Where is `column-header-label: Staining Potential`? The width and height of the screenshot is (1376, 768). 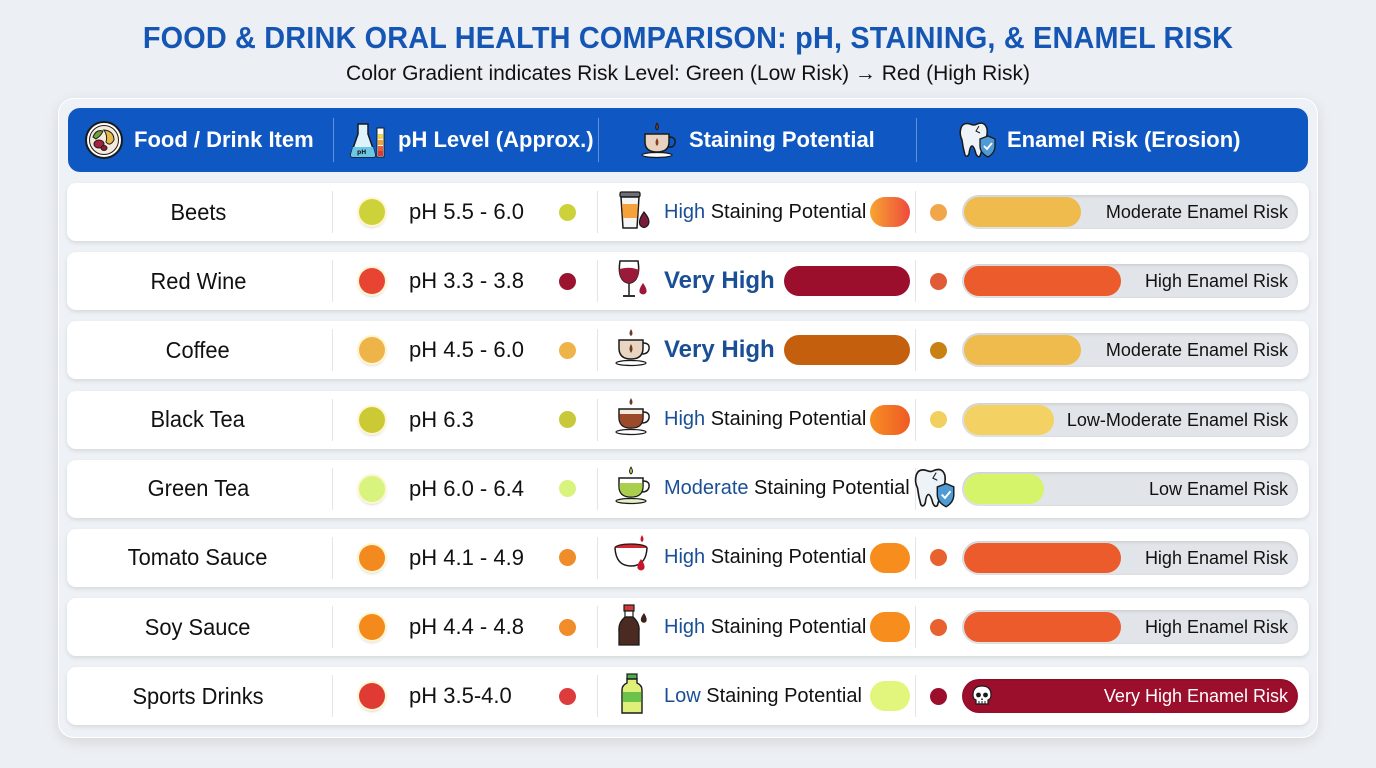
column-header-label: Staining Potential is located at coordinates (782, 139).